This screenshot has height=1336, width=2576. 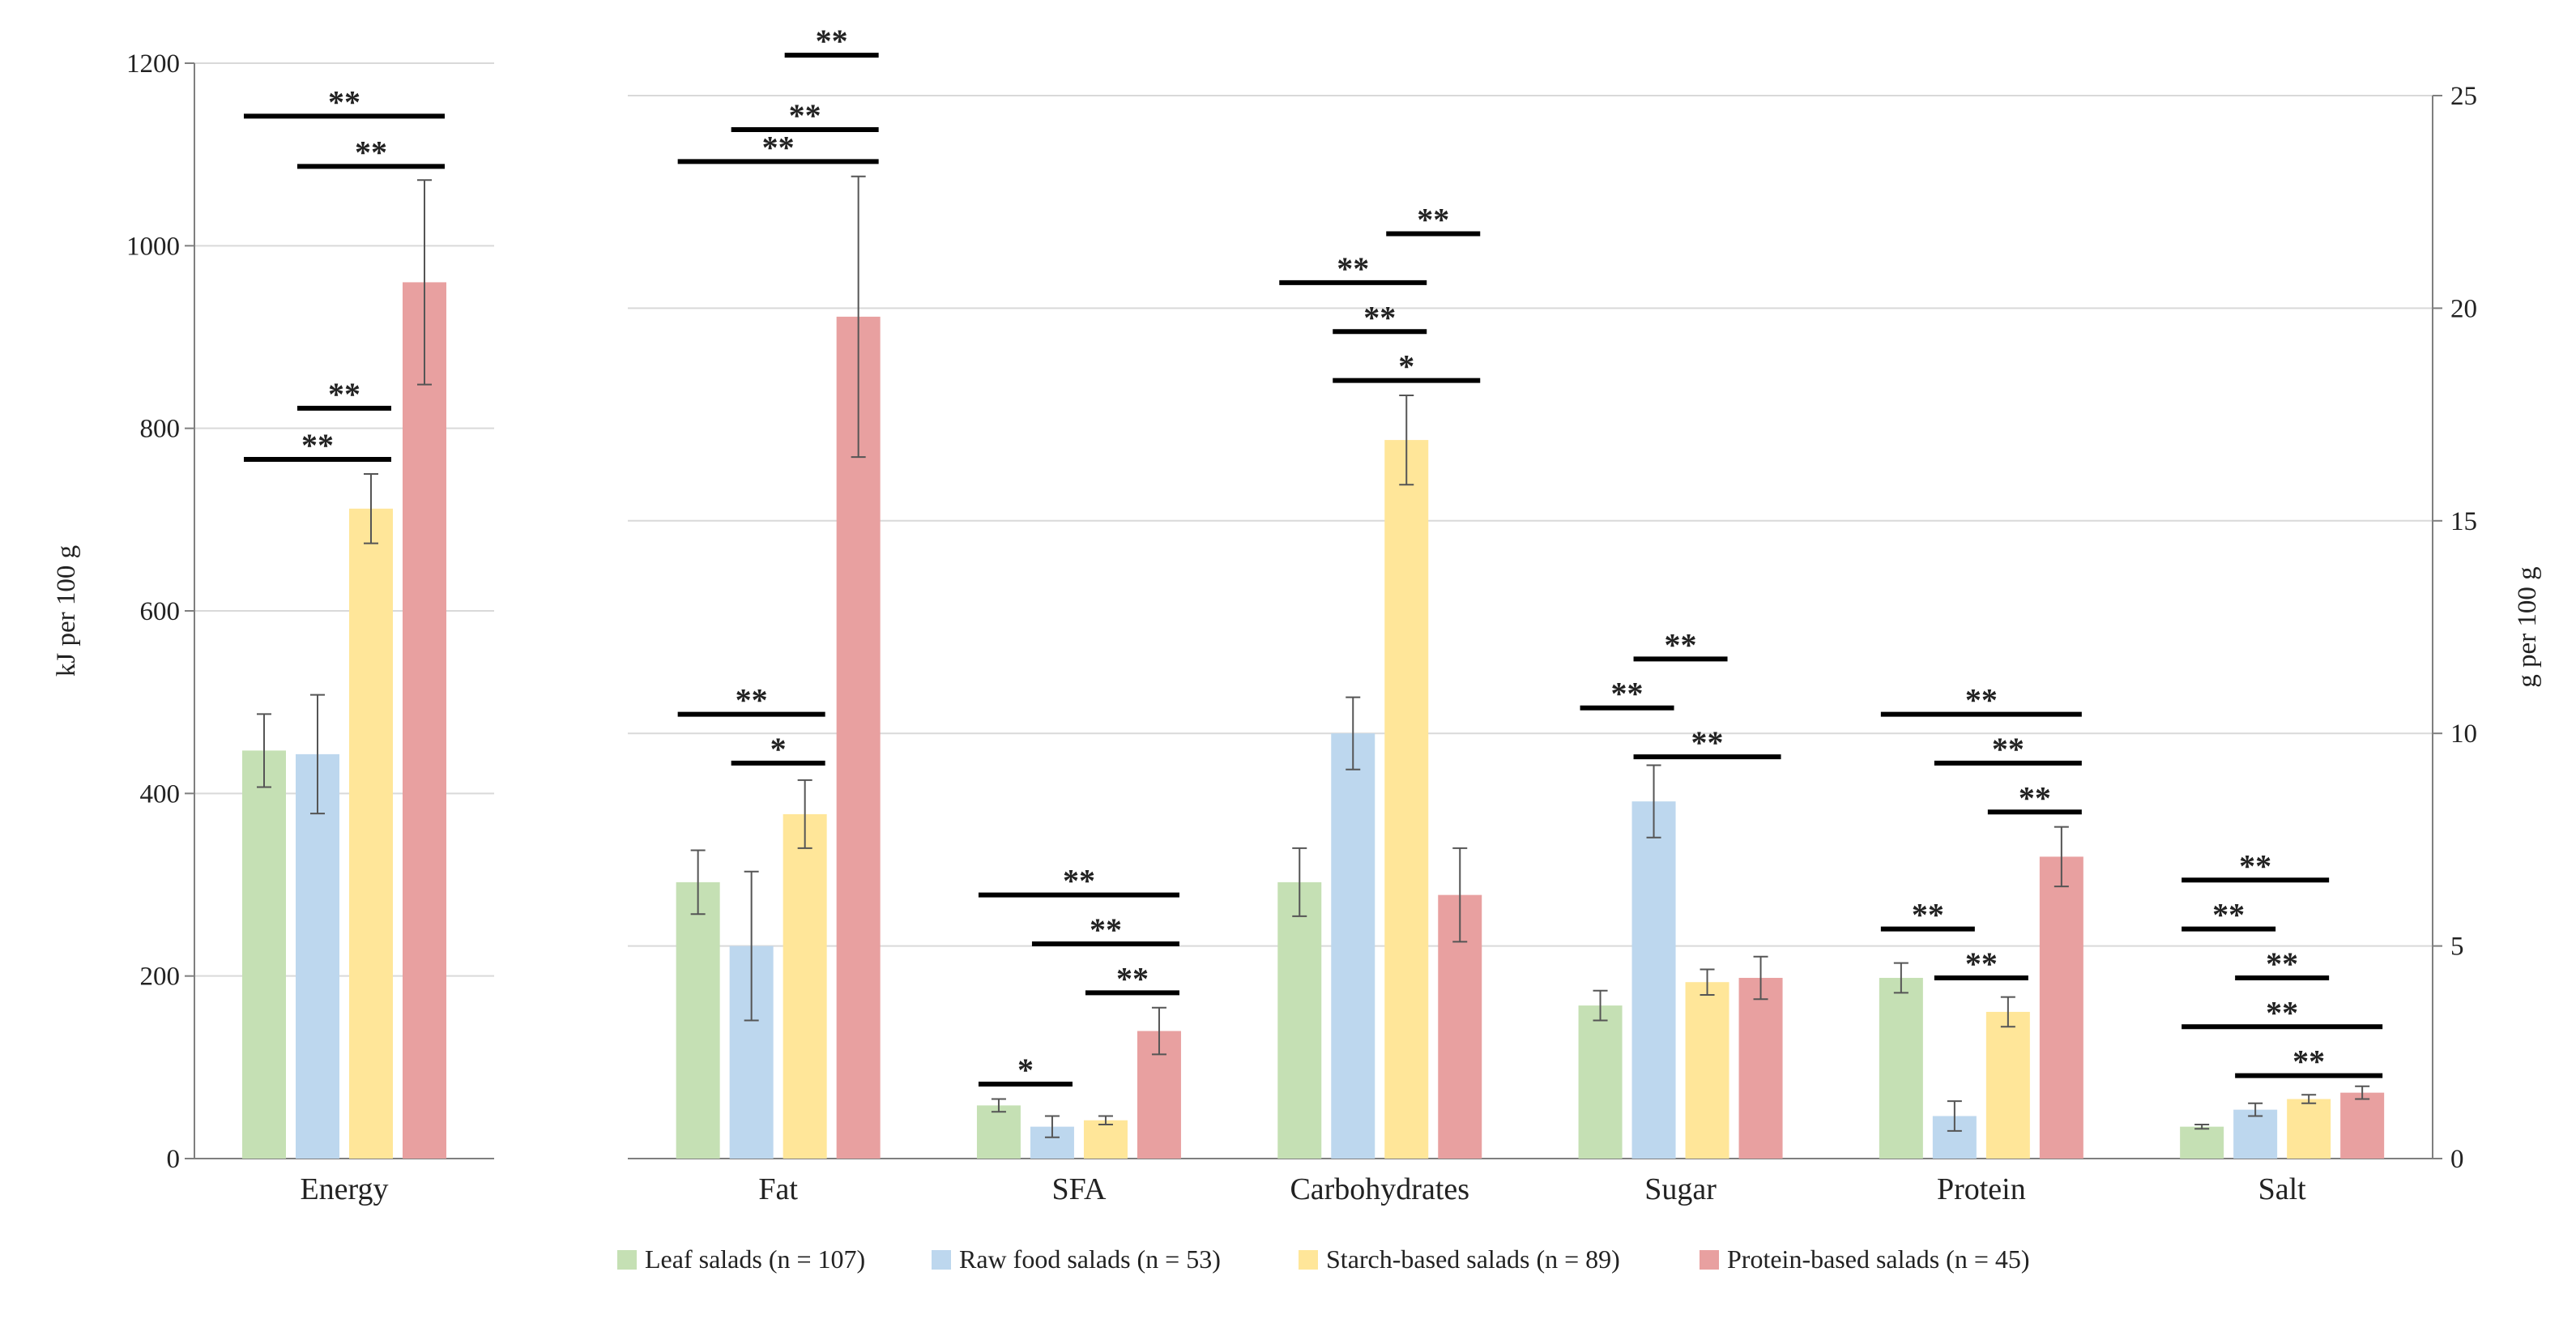 What do you see at coordinates (160, 794) in the screenshot?
I see `y-tick-label: 400` at bounding box center [160, 794].